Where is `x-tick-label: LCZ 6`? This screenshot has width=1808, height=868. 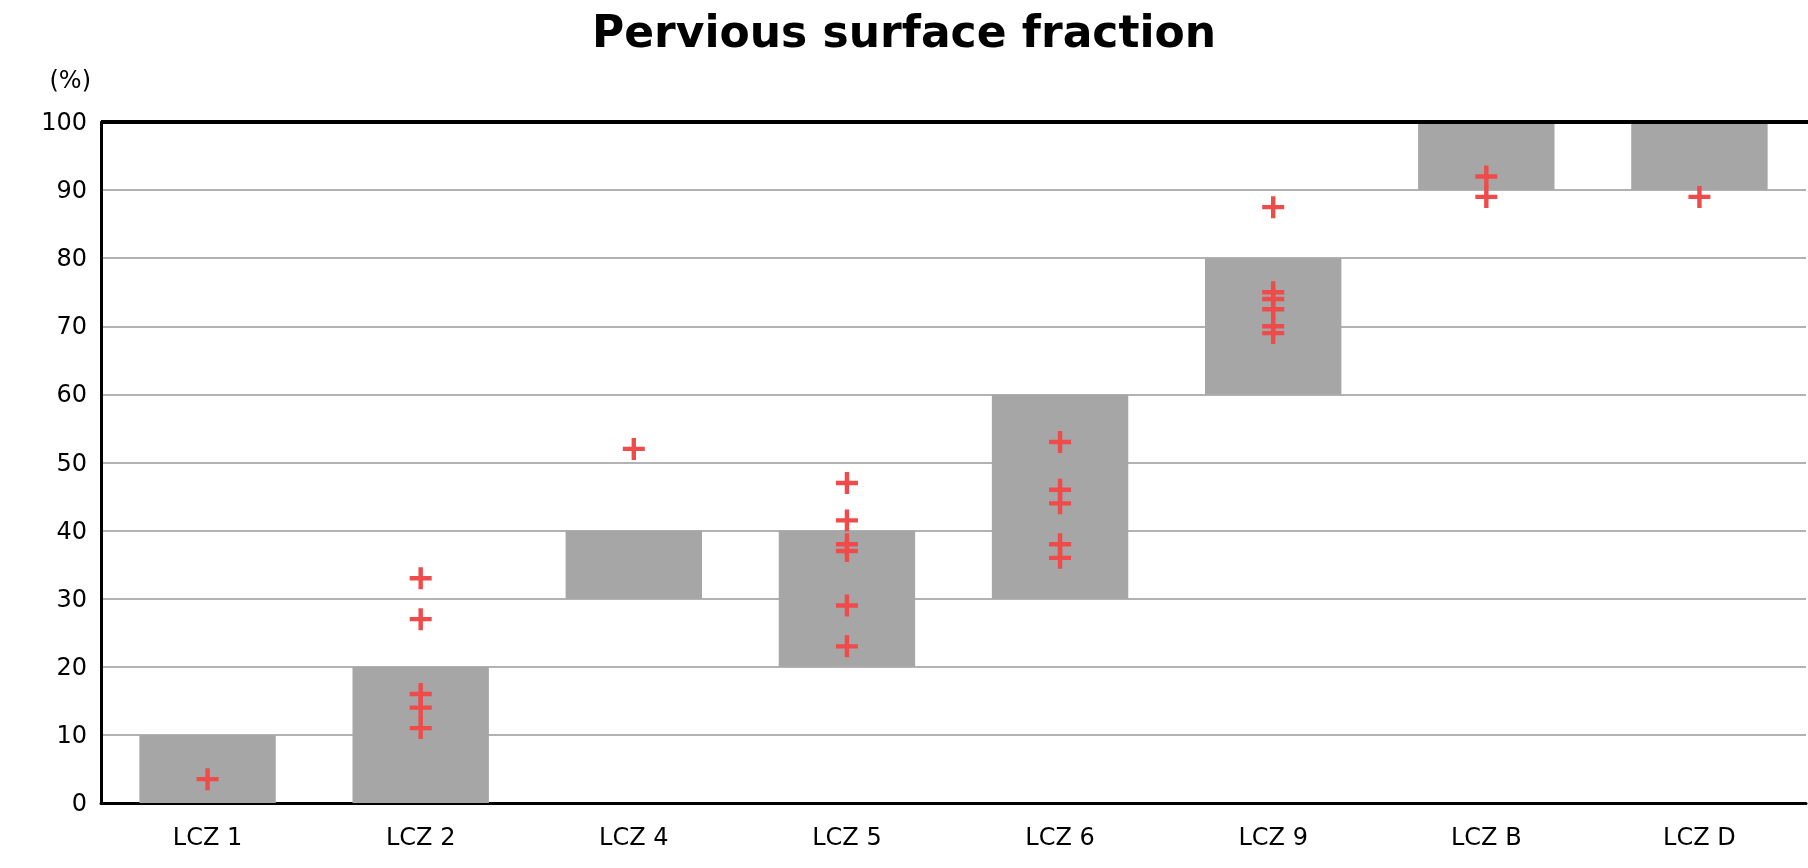
x-tick-label: LCZ 6 is located at coordinates (1060, 837).